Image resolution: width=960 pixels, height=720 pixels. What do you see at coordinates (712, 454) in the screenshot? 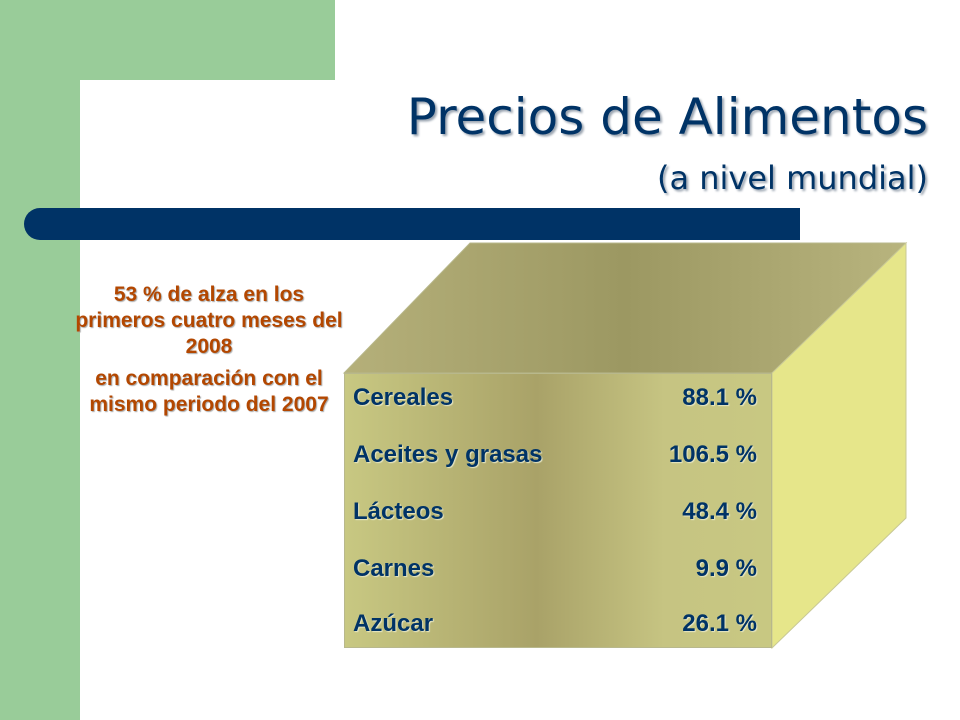
I see `row-value: 106.5 %` at bounding box center [712, 454].